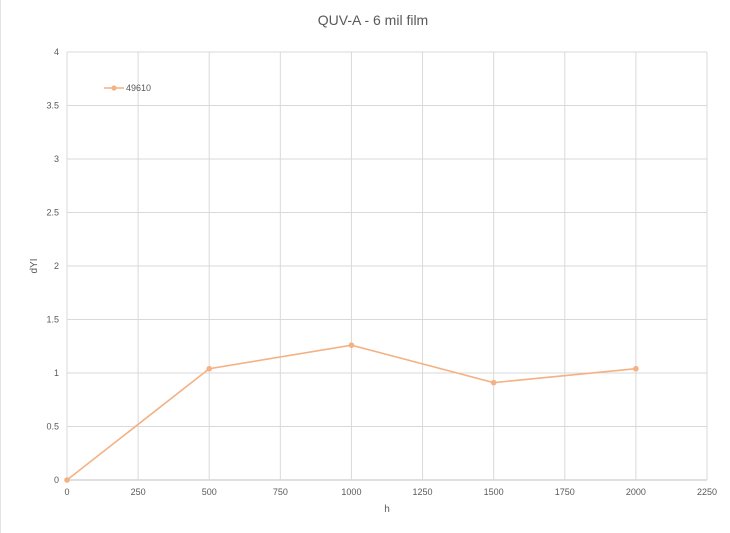 This screenshot has width=730, height=533. I want to click on y-tick-label: 0.5, so click(52, 427).